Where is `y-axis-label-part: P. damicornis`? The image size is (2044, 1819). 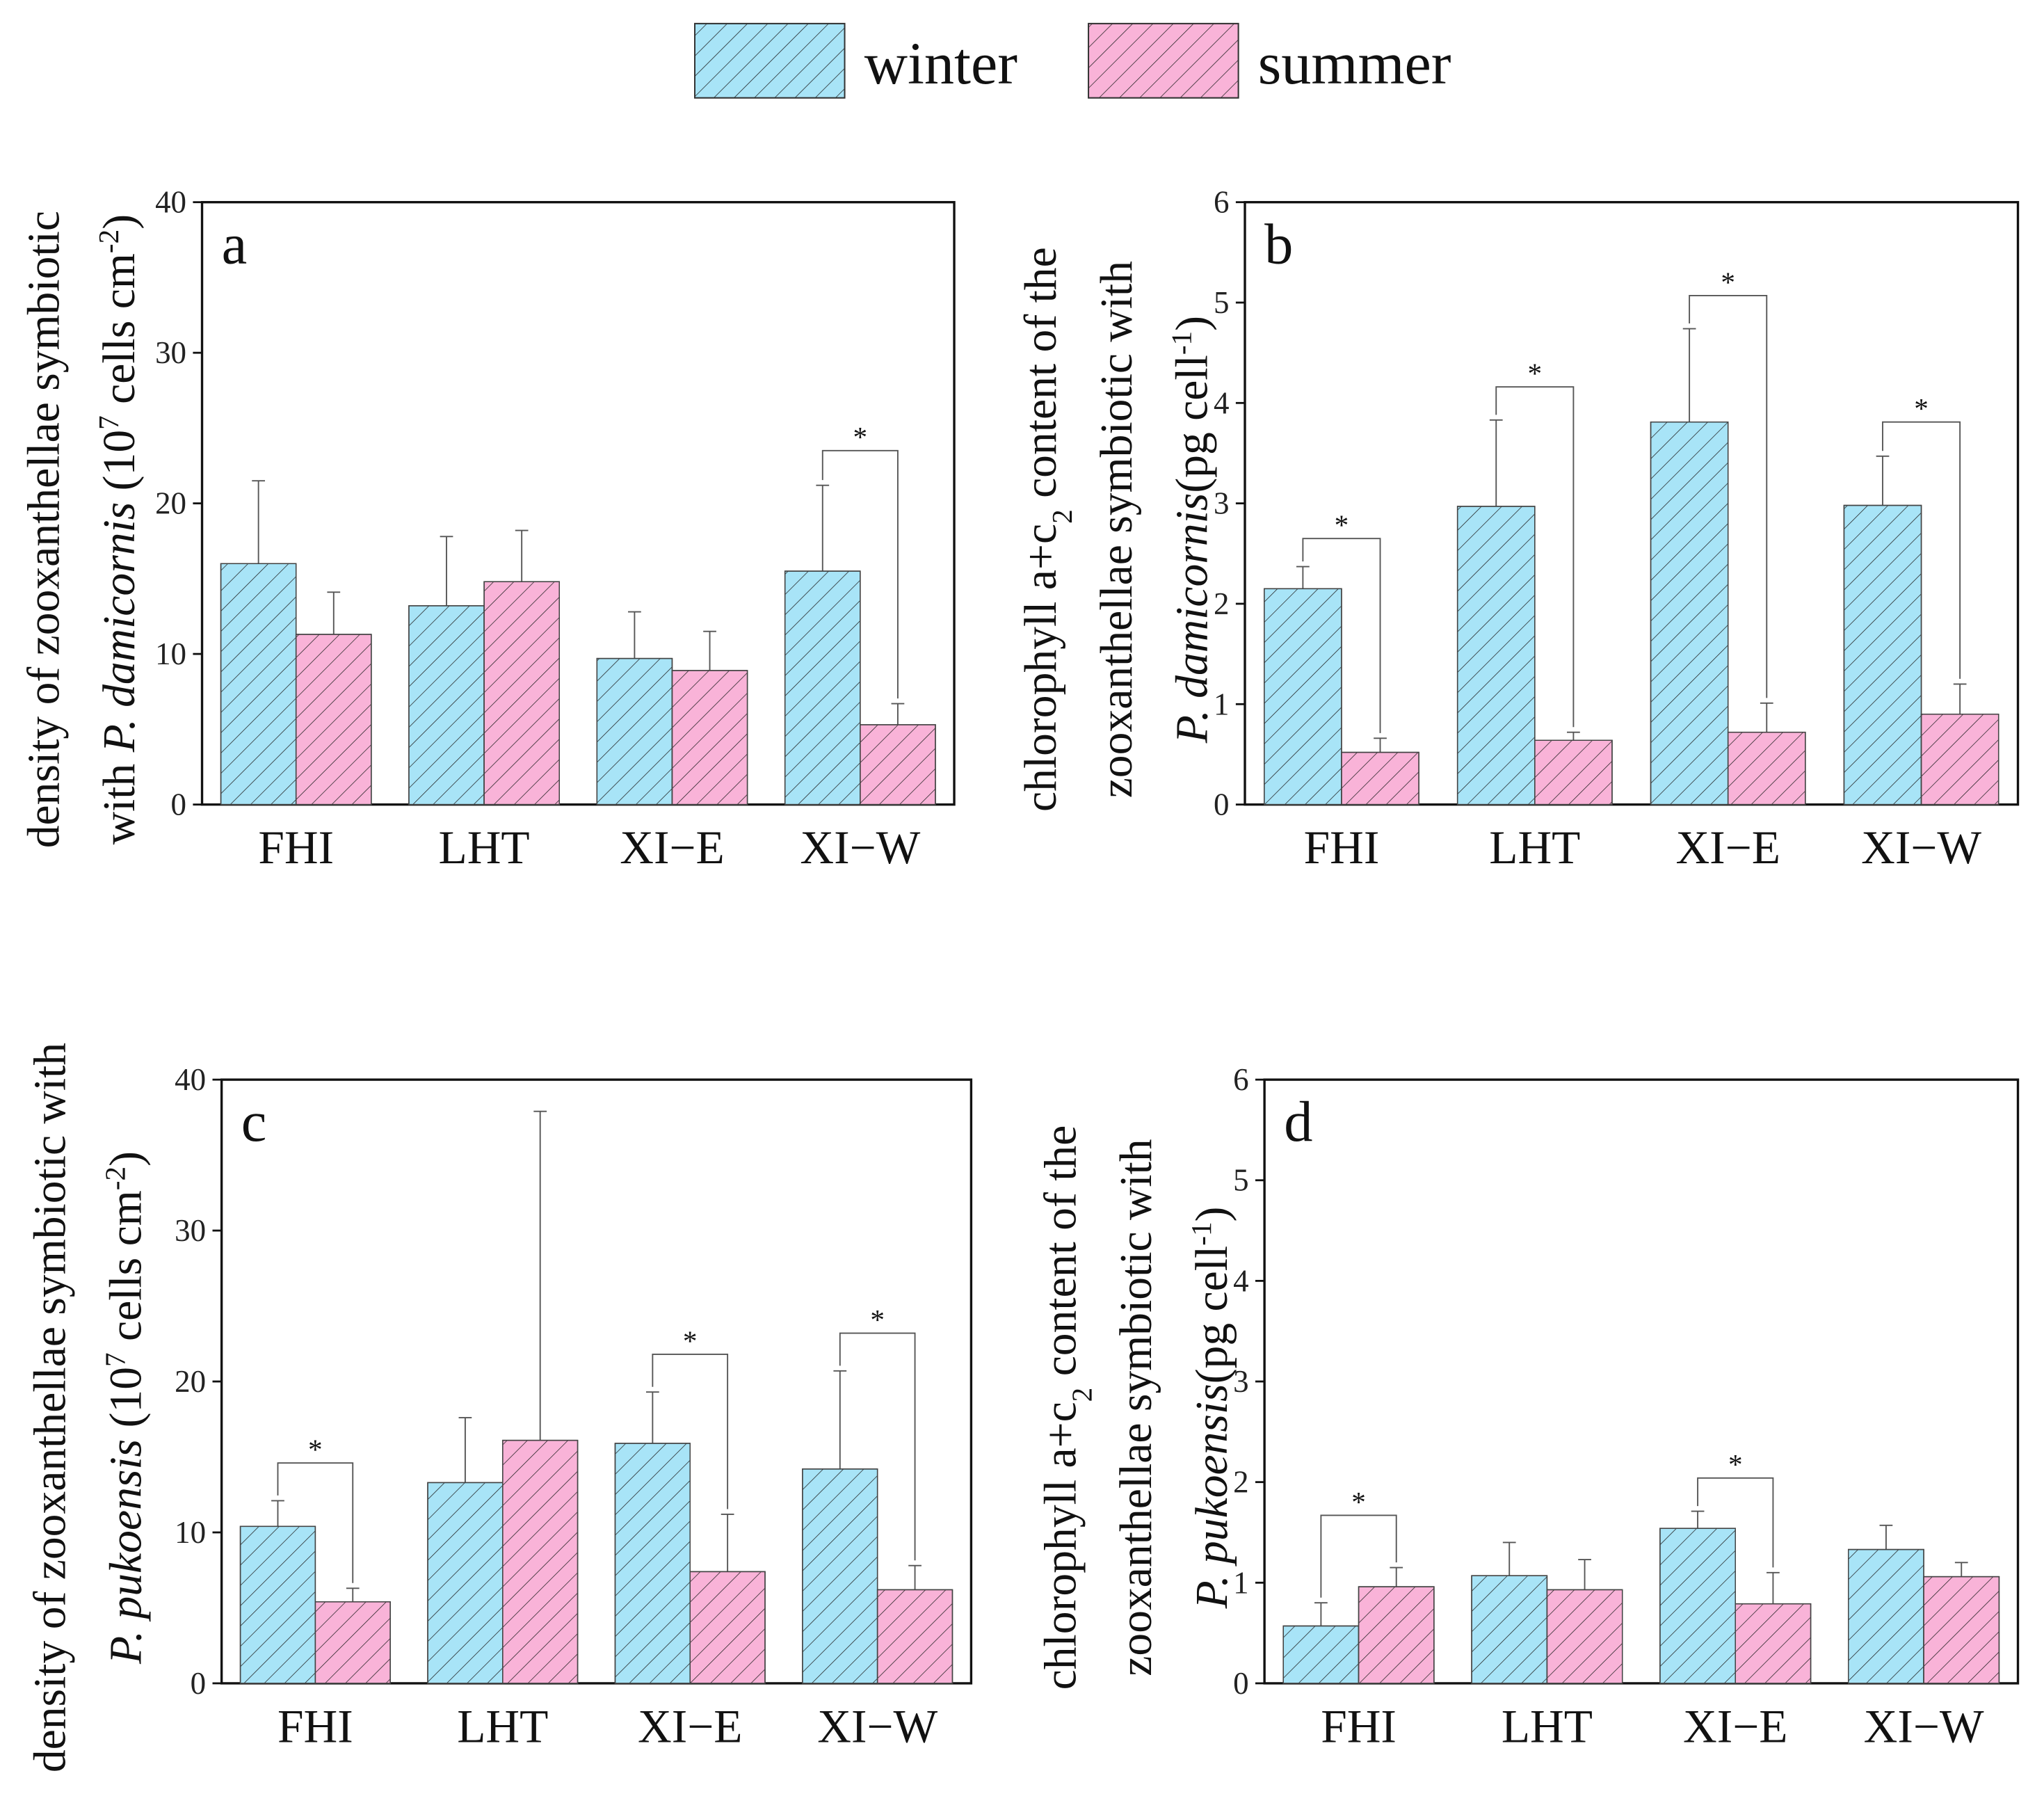
y-axis-label-part: P. damicornis is located at coordinates (1193, 618).